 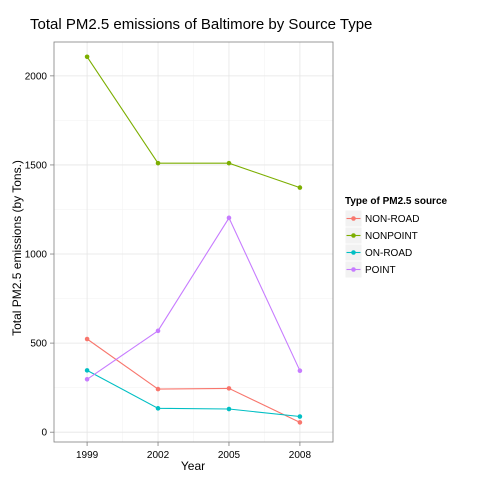 I want to click on x-tick-label: 2005, so click(x=229, y=455).